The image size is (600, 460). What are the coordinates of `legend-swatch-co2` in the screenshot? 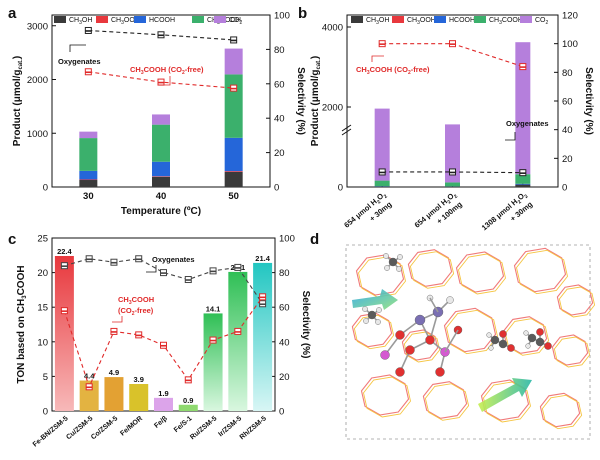 It's located at (220, 19).